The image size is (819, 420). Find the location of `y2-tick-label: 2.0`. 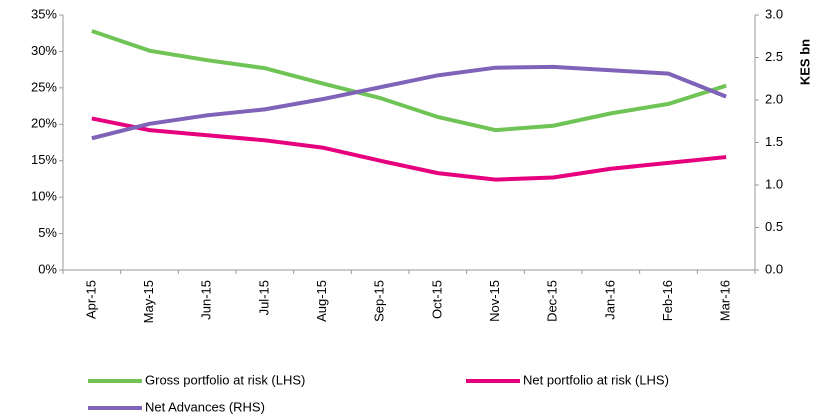

y2-tick-label: 2.0 is located at coordinates (774, 98).